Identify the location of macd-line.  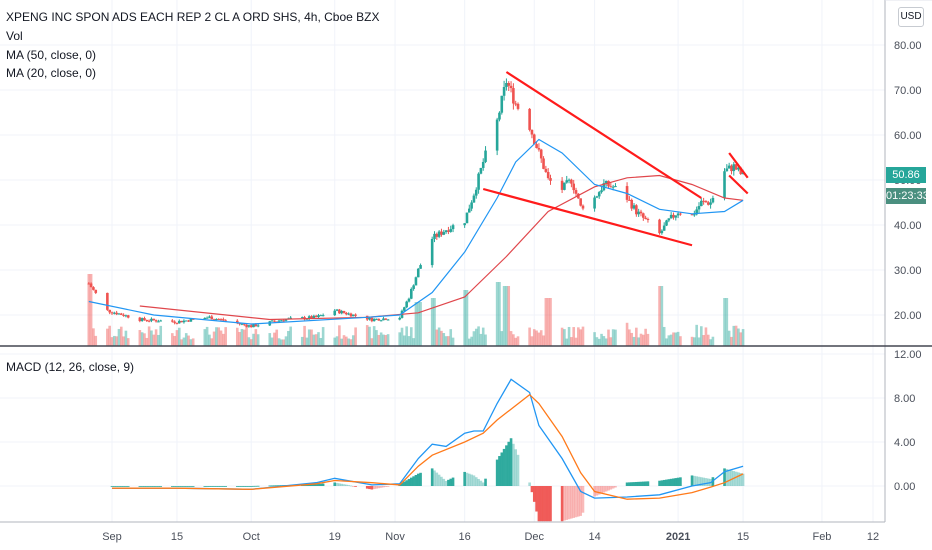
(428, 438).